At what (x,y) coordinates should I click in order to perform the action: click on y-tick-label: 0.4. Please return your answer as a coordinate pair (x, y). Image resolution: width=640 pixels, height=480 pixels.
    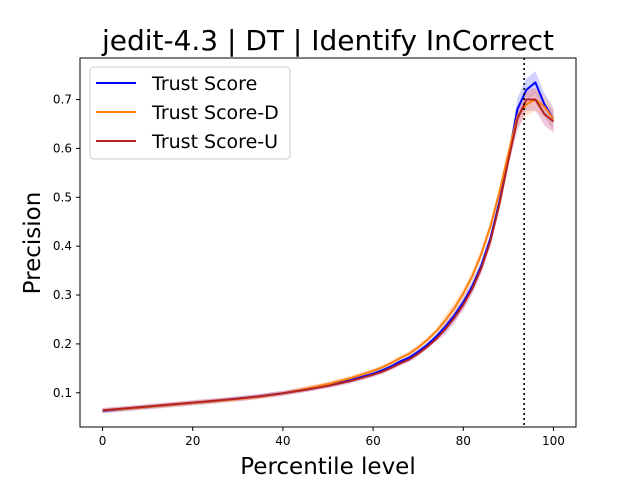
    Looking at the image, I should click on (62, 246).